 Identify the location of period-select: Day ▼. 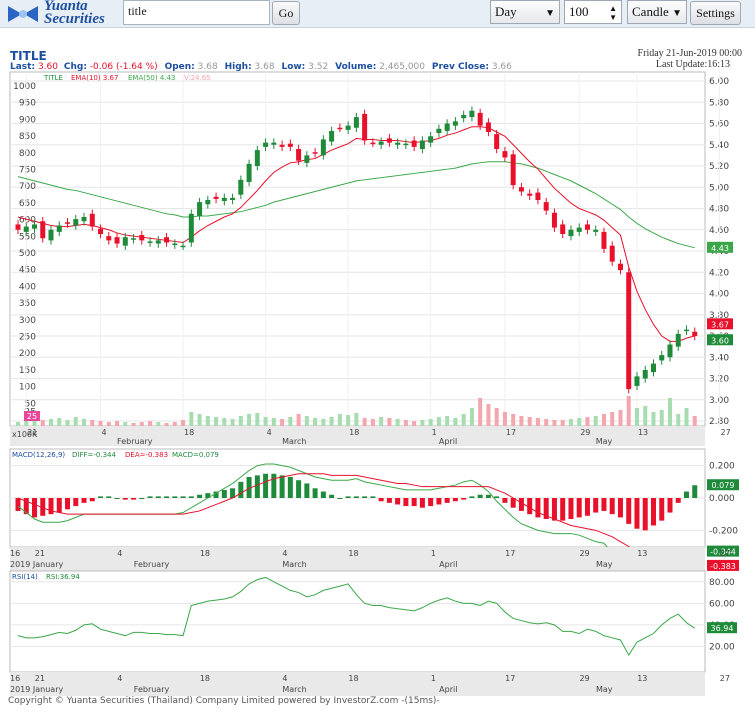
(525, 12).